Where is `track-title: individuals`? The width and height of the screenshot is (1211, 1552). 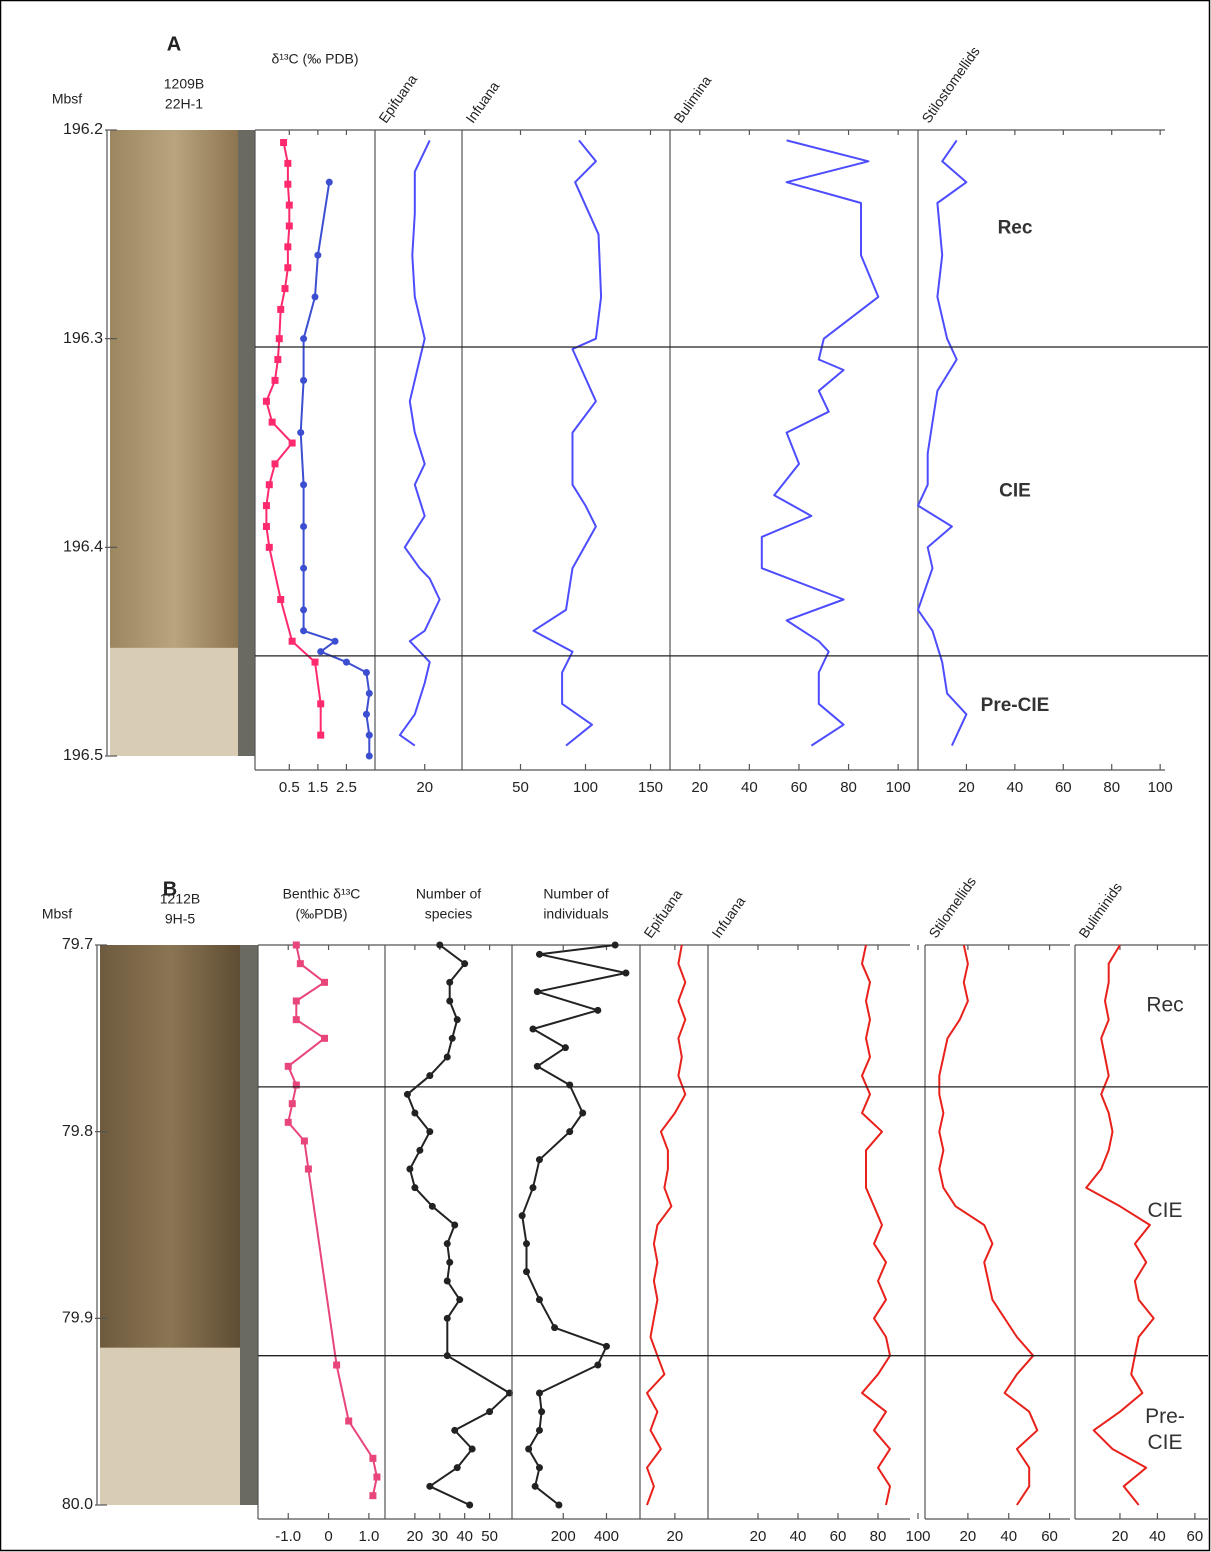 track-title: individuals is located at coordinates (575, 914).